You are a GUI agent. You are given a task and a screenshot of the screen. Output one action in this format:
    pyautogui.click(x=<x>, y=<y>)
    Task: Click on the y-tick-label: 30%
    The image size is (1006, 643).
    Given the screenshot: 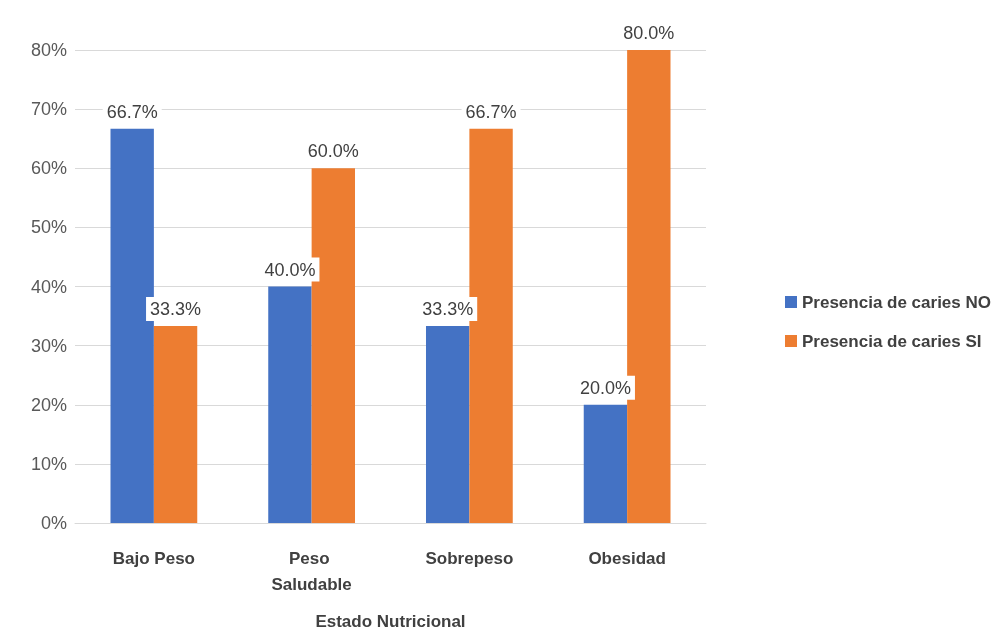 What is the action you would take?
    pyautogui.click(x=48, y=345)
    